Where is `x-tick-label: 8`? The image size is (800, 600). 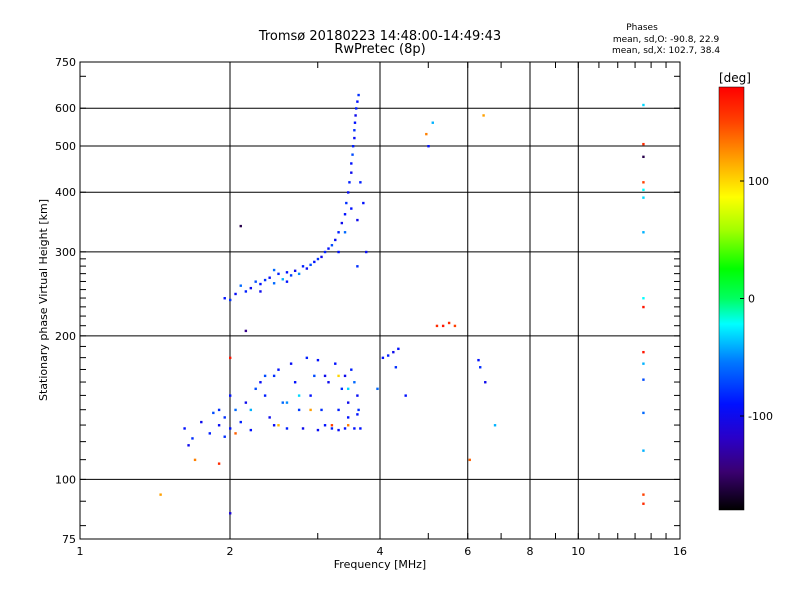
x-tick-label: 8 is located at coordinates (530, 551).